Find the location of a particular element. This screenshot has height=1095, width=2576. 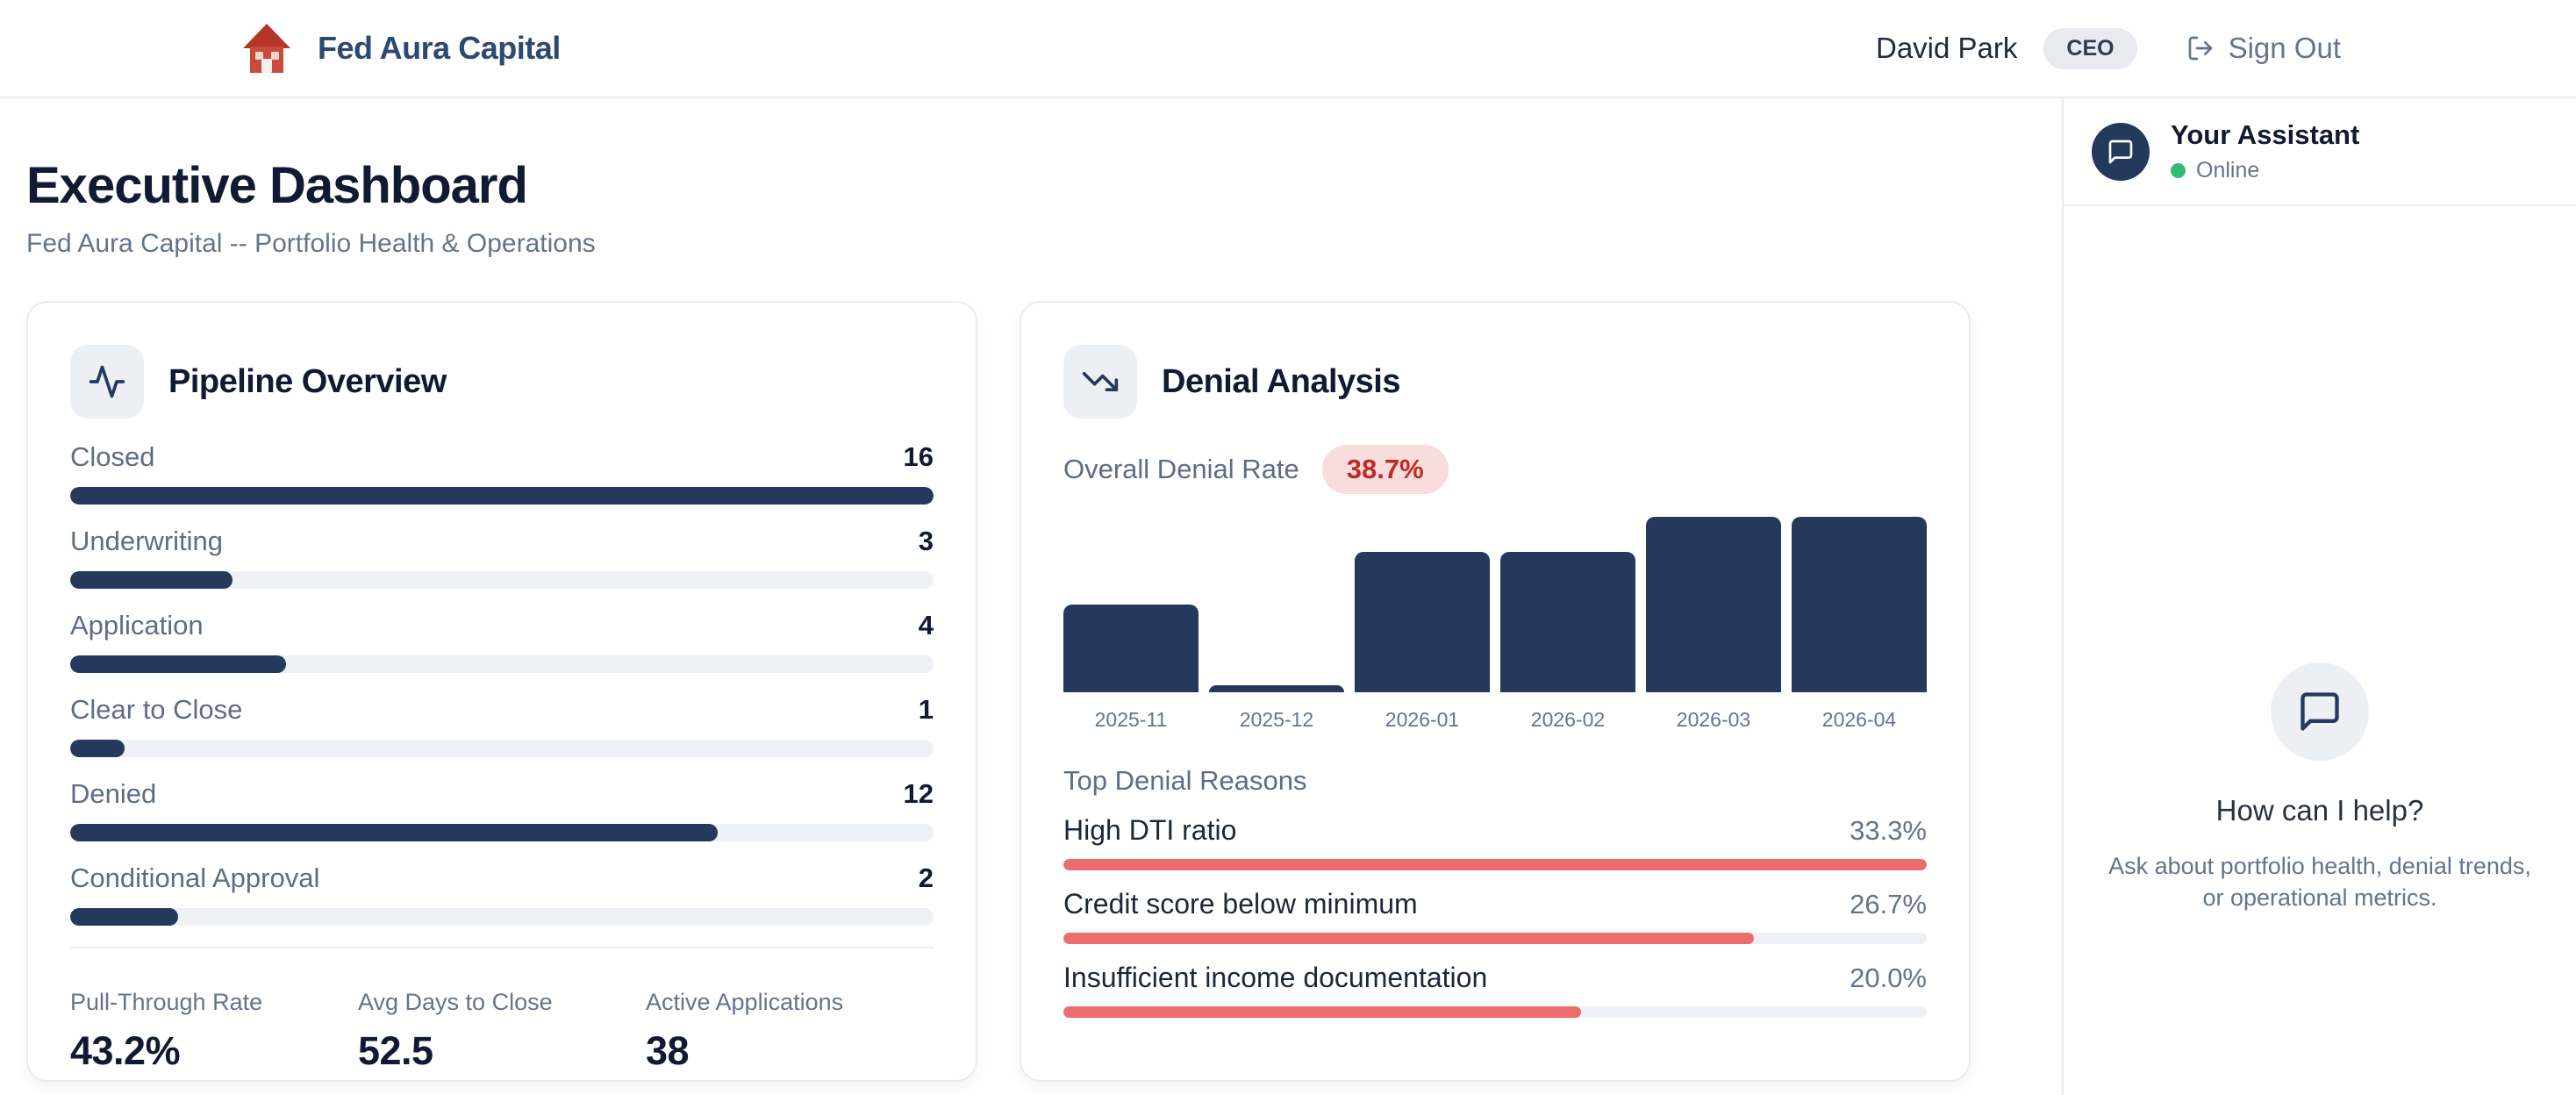

top-bar: Fed Aura Capital David Park CEO Sign Out is located at coordinates (1288, 49).